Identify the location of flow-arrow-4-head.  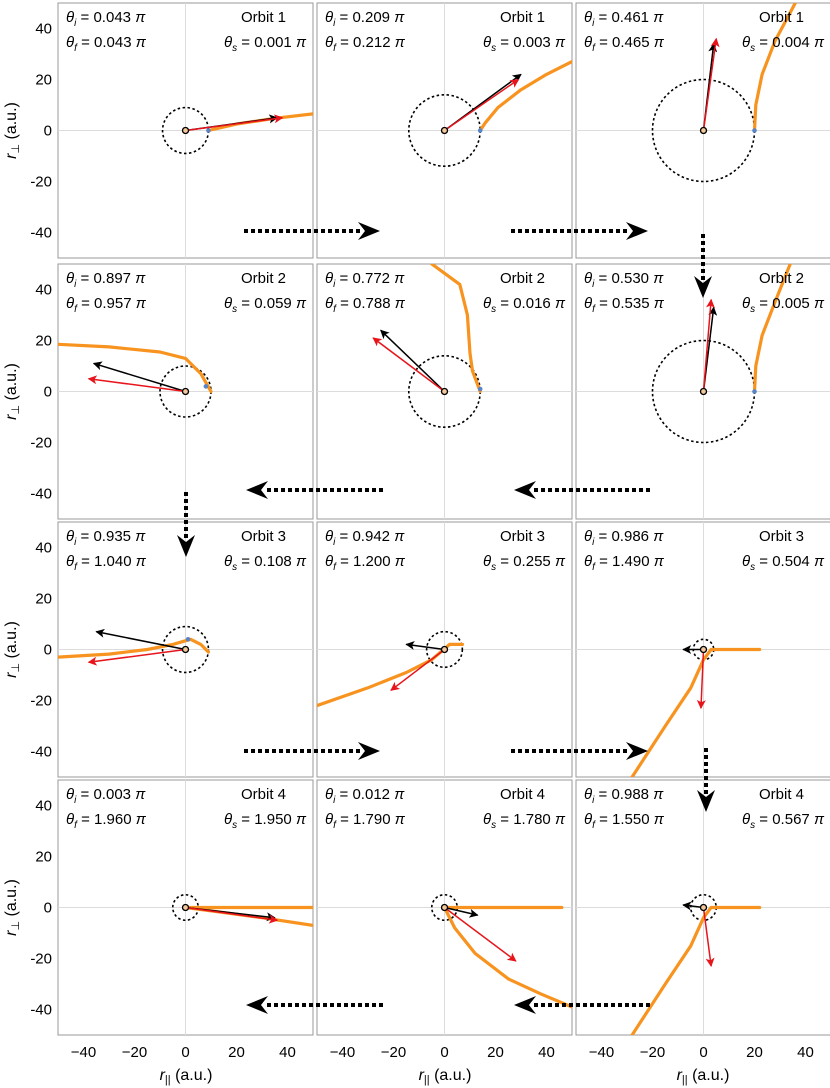
(257, 490).